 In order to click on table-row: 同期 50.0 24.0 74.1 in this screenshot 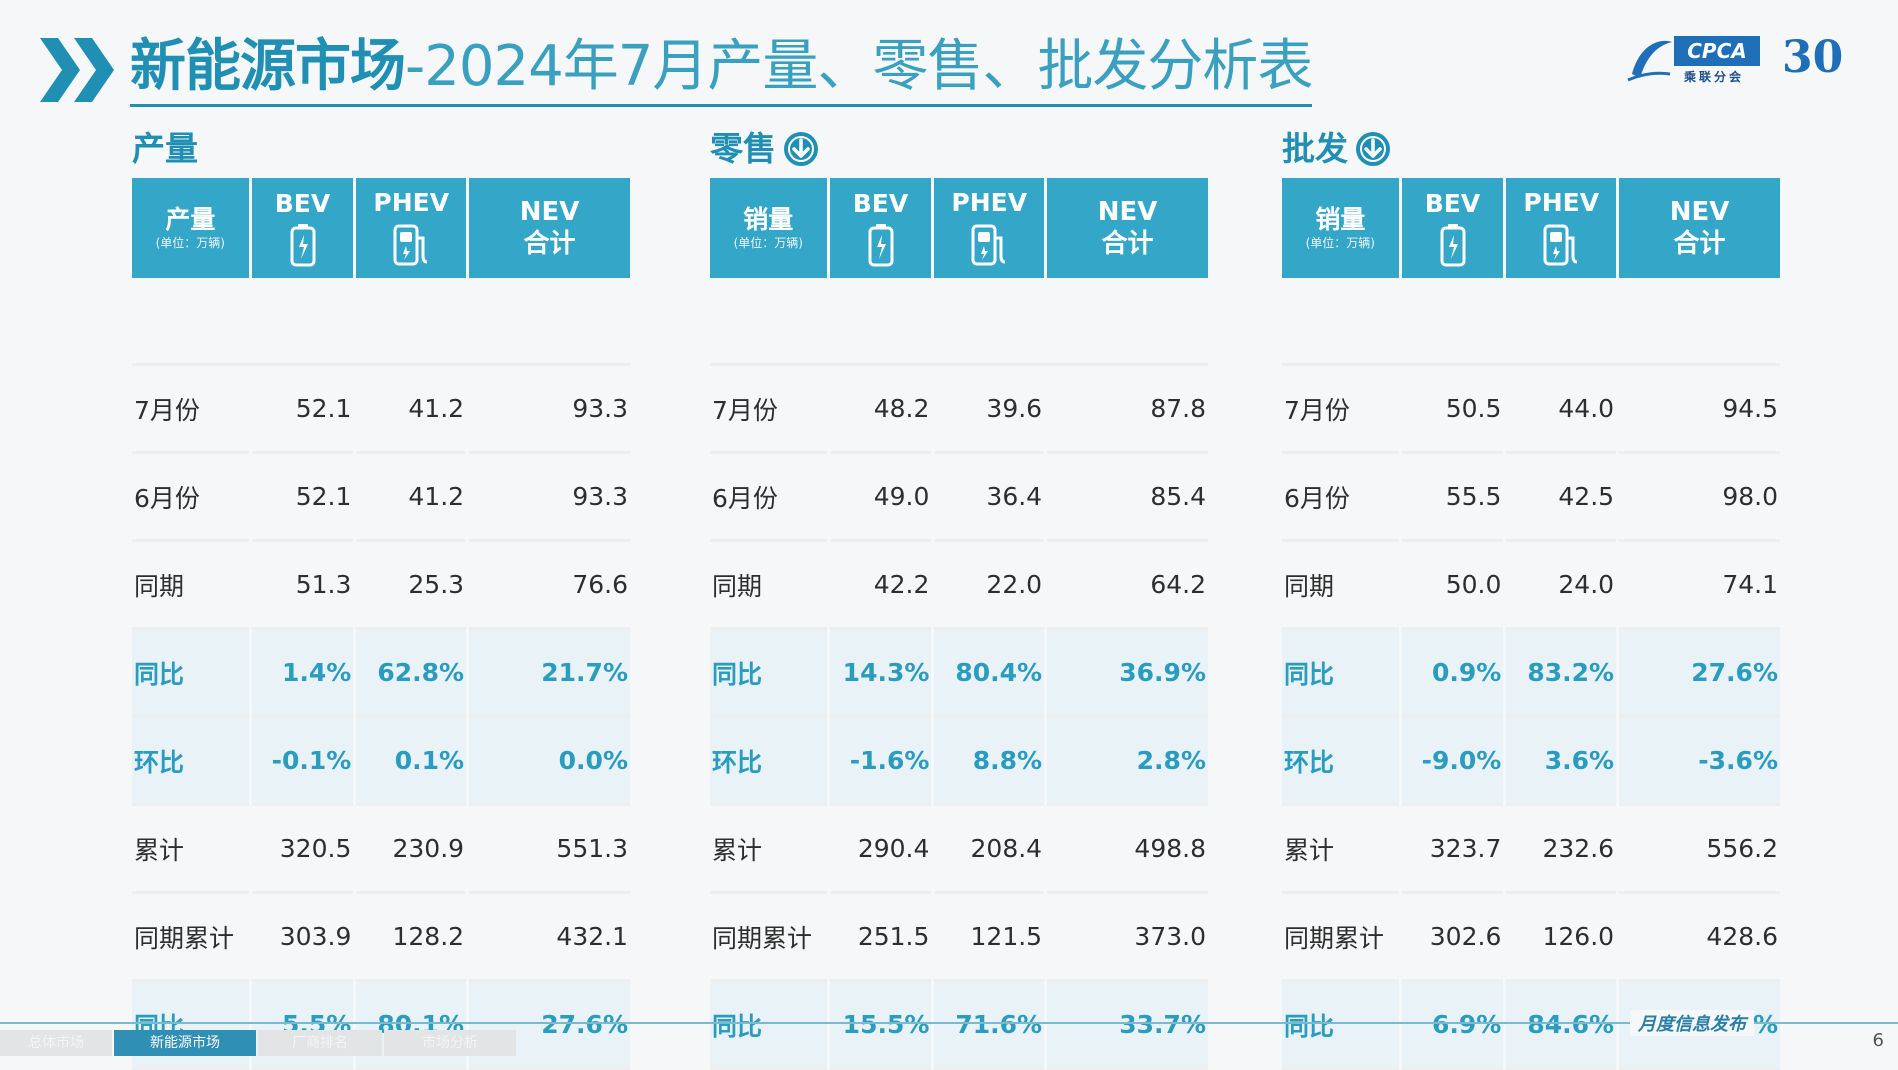, I will do `click(1531, 586)`.